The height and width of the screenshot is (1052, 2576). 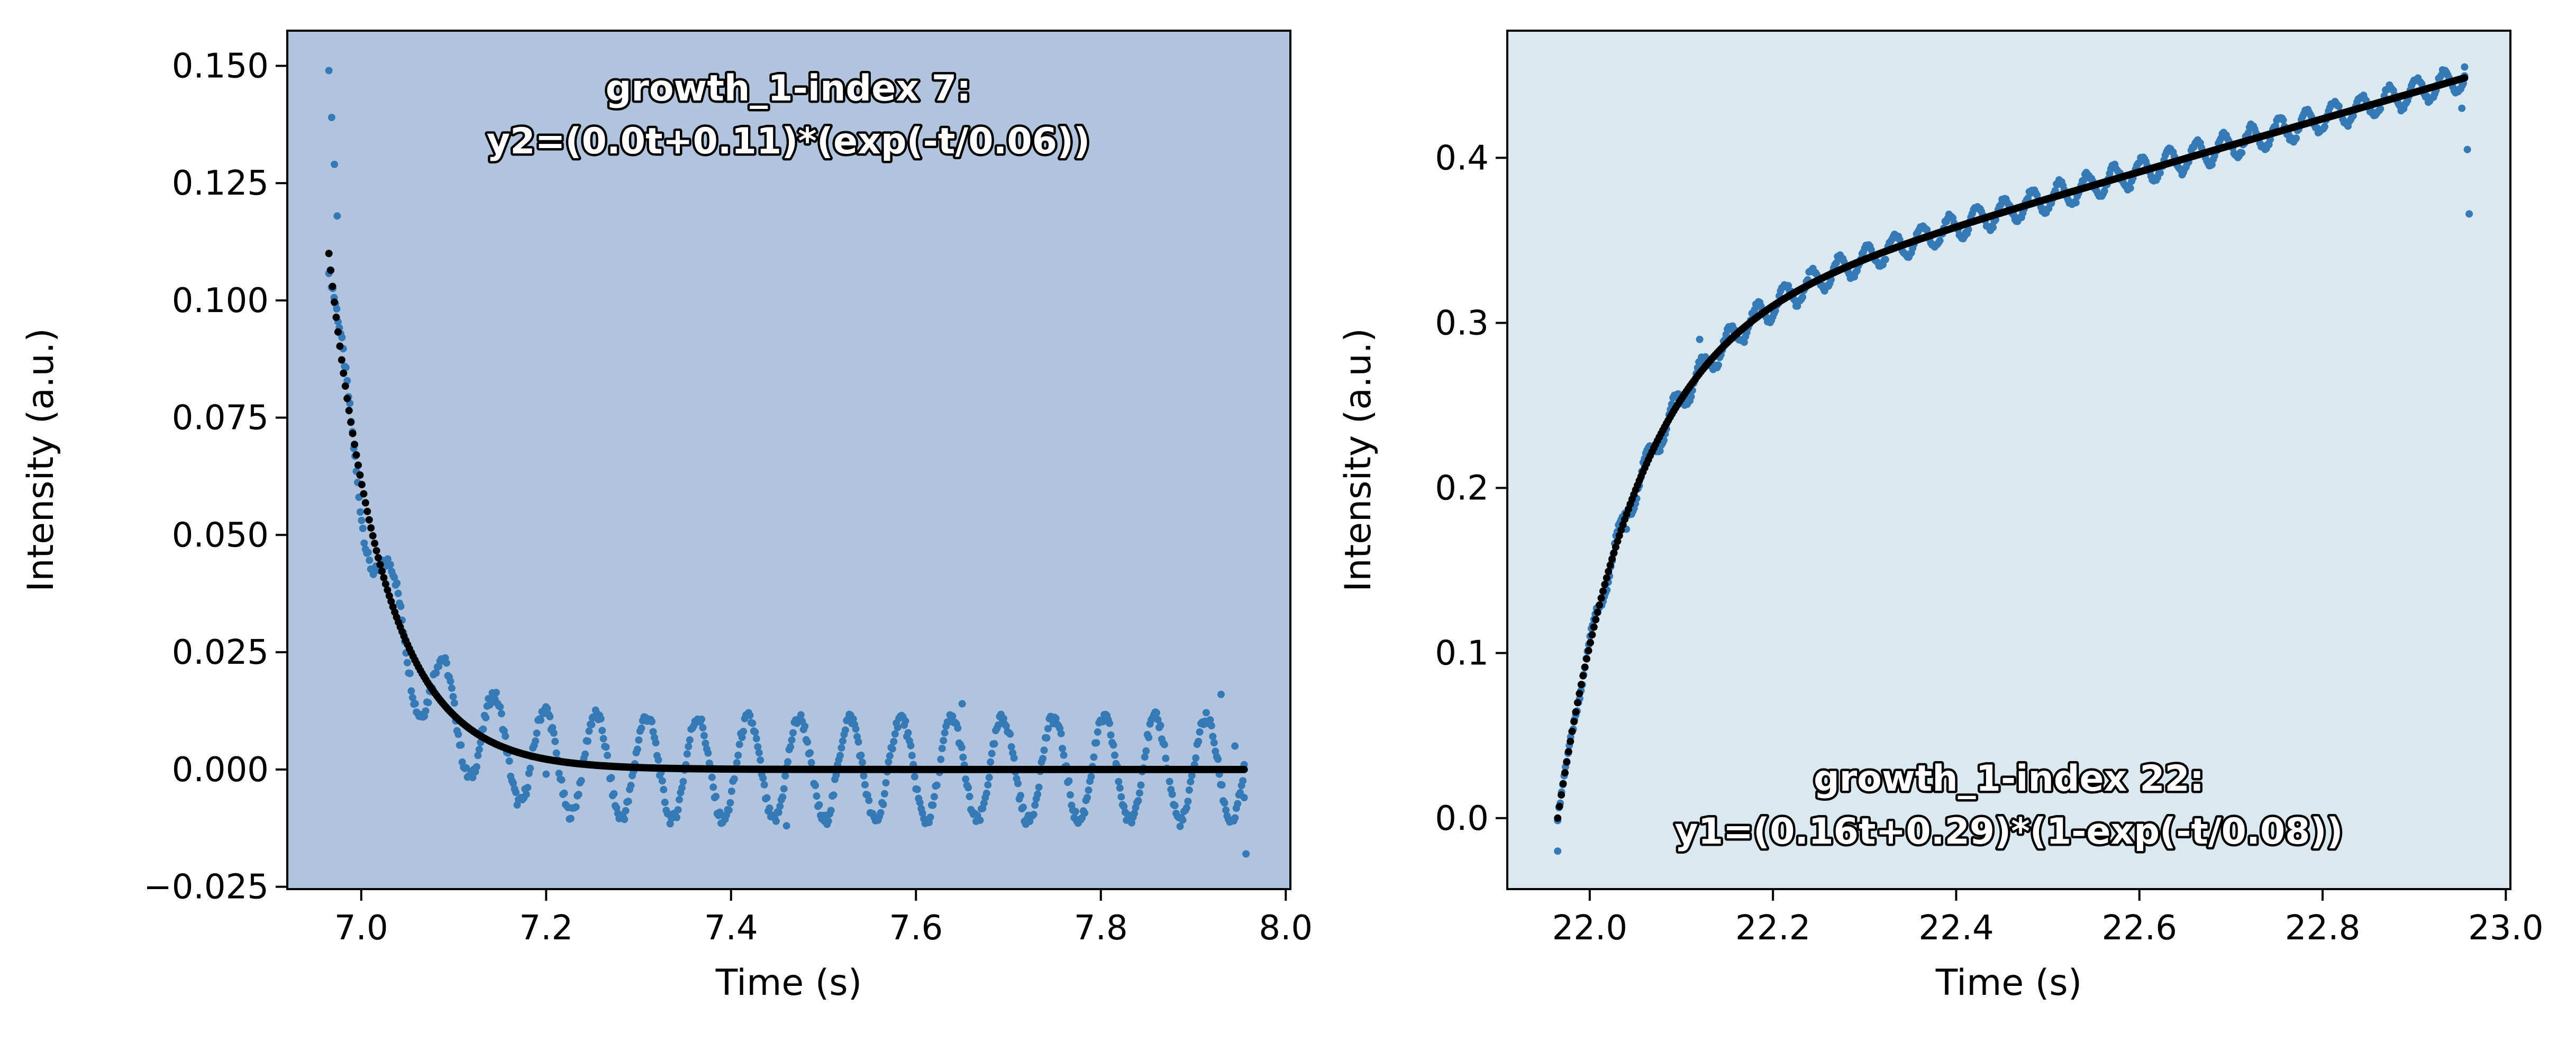 I want to click on right-annotation-title: growth_1-index 22:, so click(x=2009, y=779).